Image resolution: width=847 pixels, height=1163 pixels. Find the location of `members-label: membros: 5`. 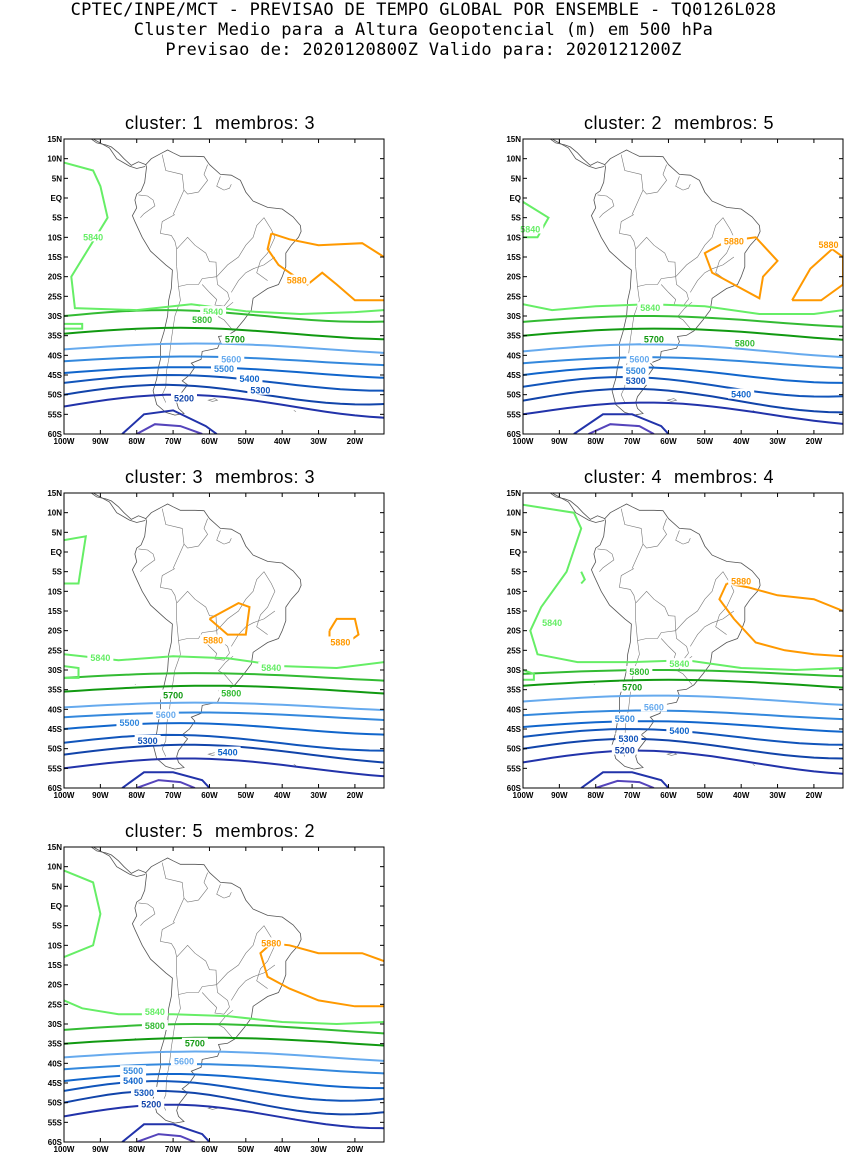

members-label: membros: 5 is located at coordinates (724, 123).